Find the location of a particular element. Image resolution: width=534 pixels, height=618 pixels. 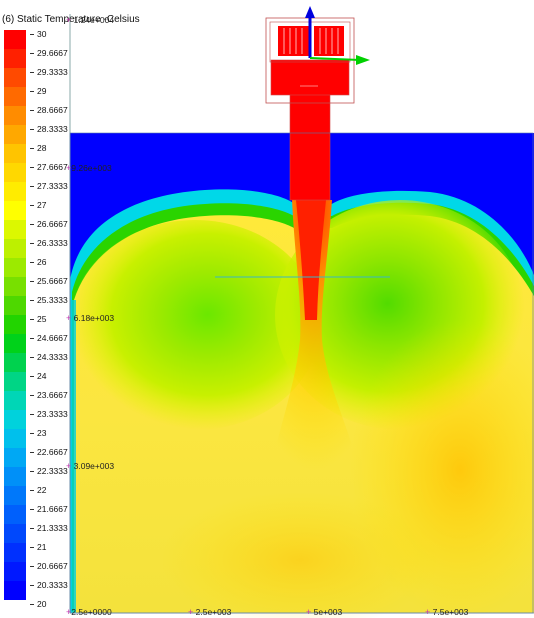

colorbar-value-label: 24.3333 is located at coordinates (52, 357).